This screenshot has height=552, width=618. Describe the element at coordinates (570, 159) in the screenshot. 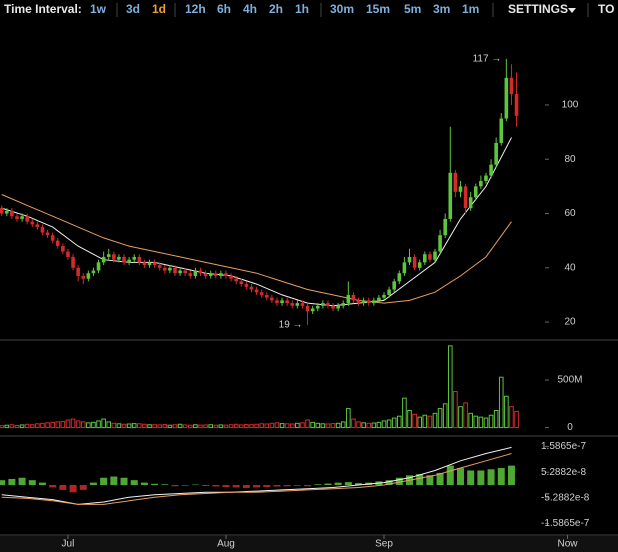

I see `y-tick-label: 80` at that location.